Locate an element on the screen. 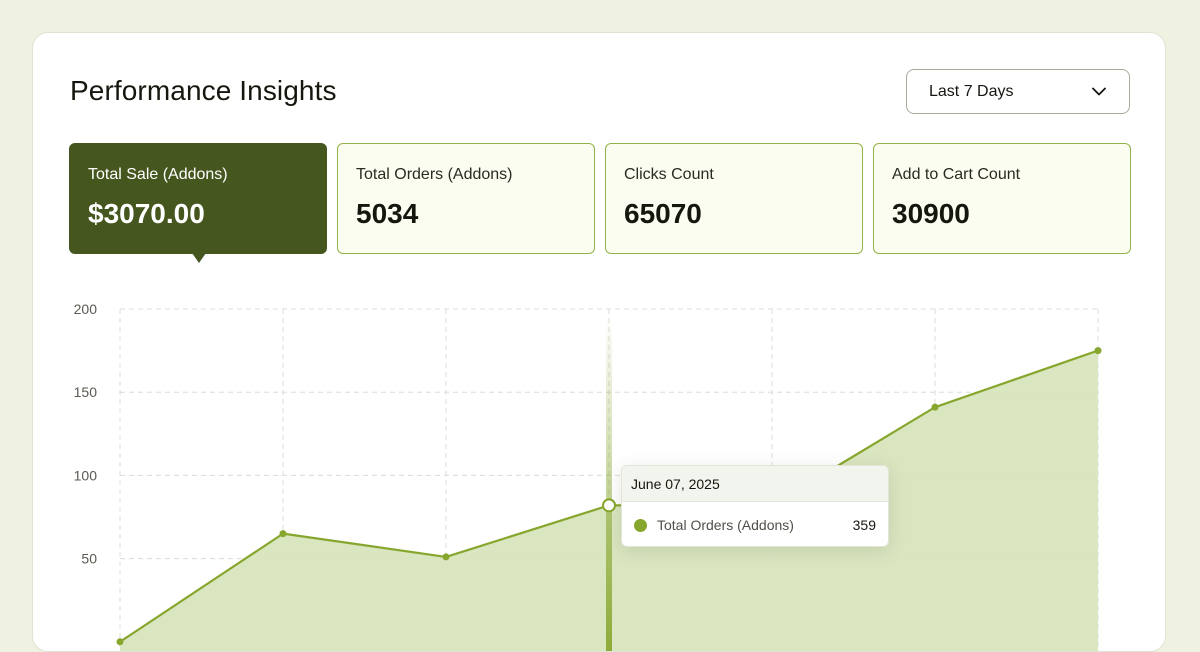  tooltip-date: June 07, 2025 is located at coordinates (755, 484).